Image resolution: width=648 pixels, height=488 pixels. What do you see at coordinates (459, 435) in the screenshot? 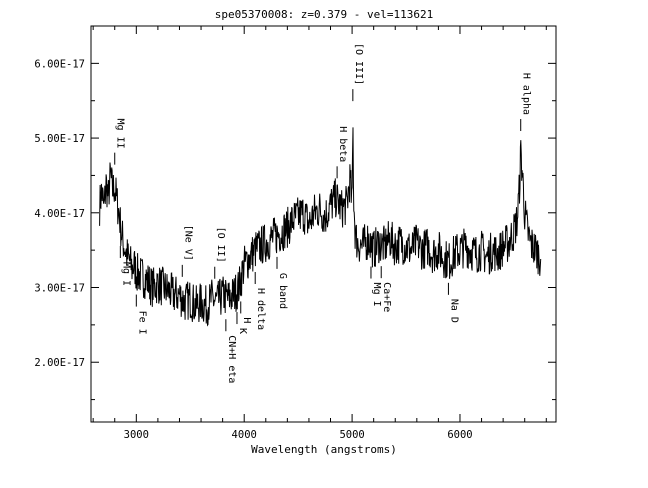
I see `x-tick-label: 6000` at bounding box center [459, 435].